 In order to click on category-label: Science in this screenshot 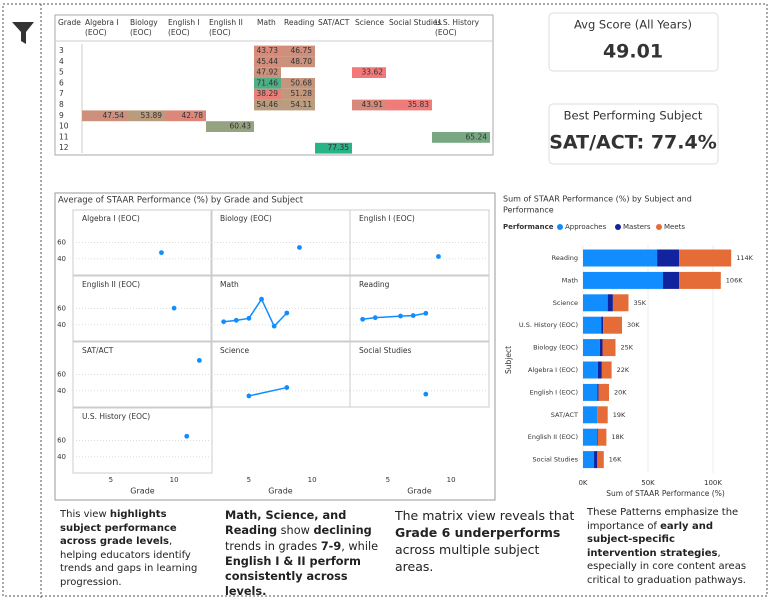, I will do `click(565, 303)`.